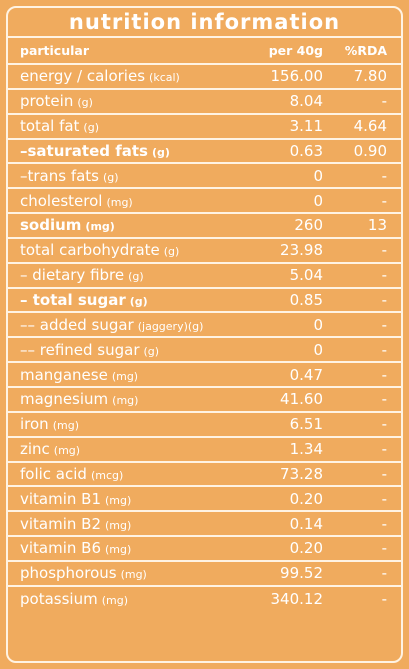 The width and height of the screenshot is (409, 669). What do you see at coordinates (297, 76) in the screenshot?
I see `nutrient-value: 156.00` at bounding box center [297, 76].